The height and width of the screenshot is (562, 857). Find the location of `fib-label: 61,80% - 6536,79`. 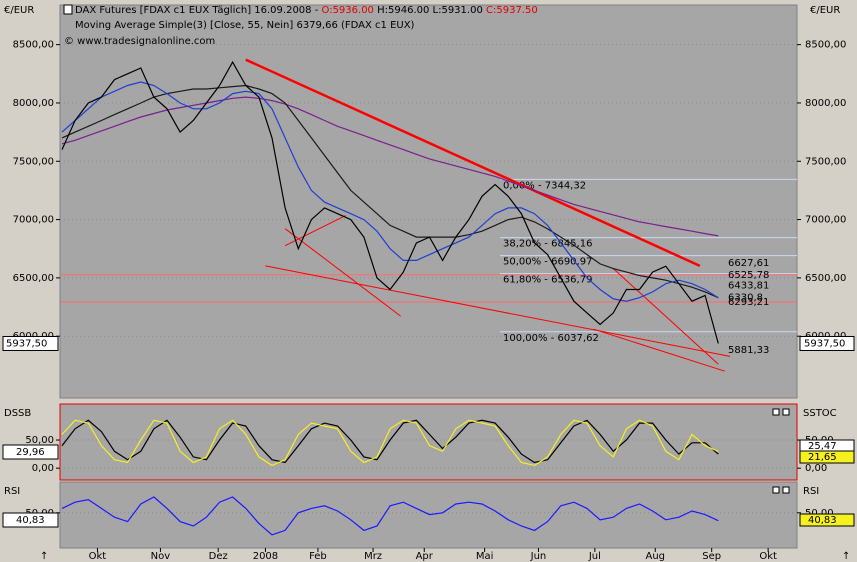

fib-label: 61,80% - 6536,79 is located at coordinates (547, 280).